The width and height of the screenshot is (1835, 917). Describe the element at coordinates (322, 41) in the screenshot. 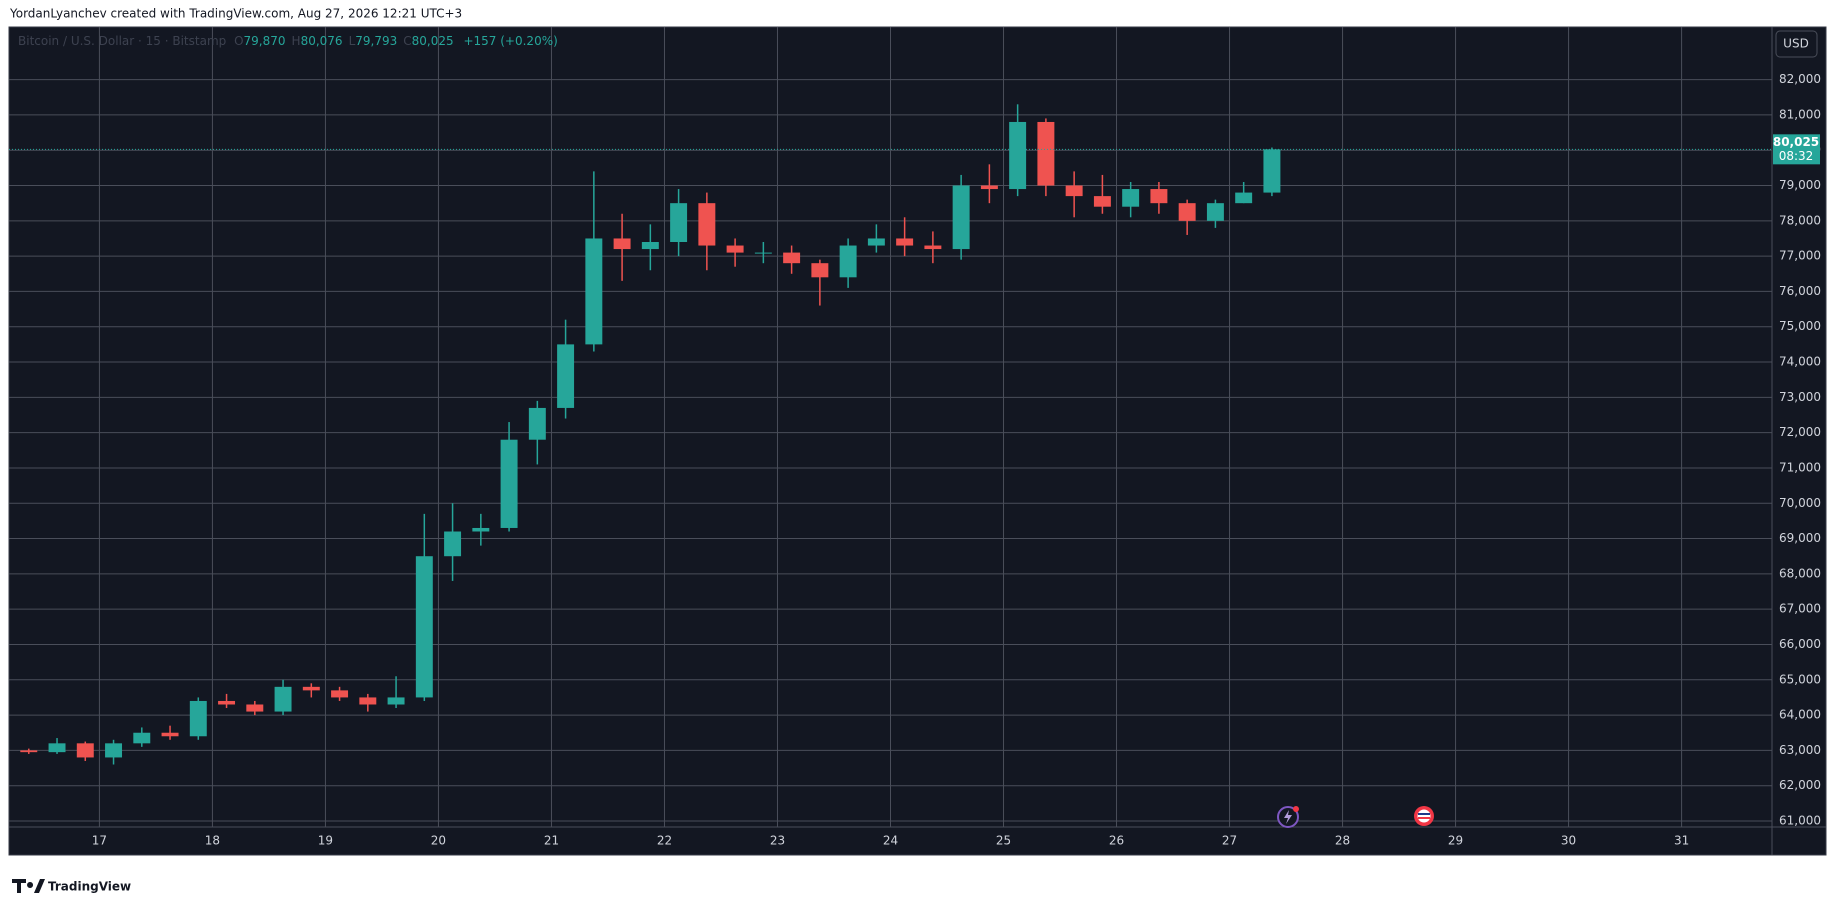

I see `legend-value: 80,076` at that location.